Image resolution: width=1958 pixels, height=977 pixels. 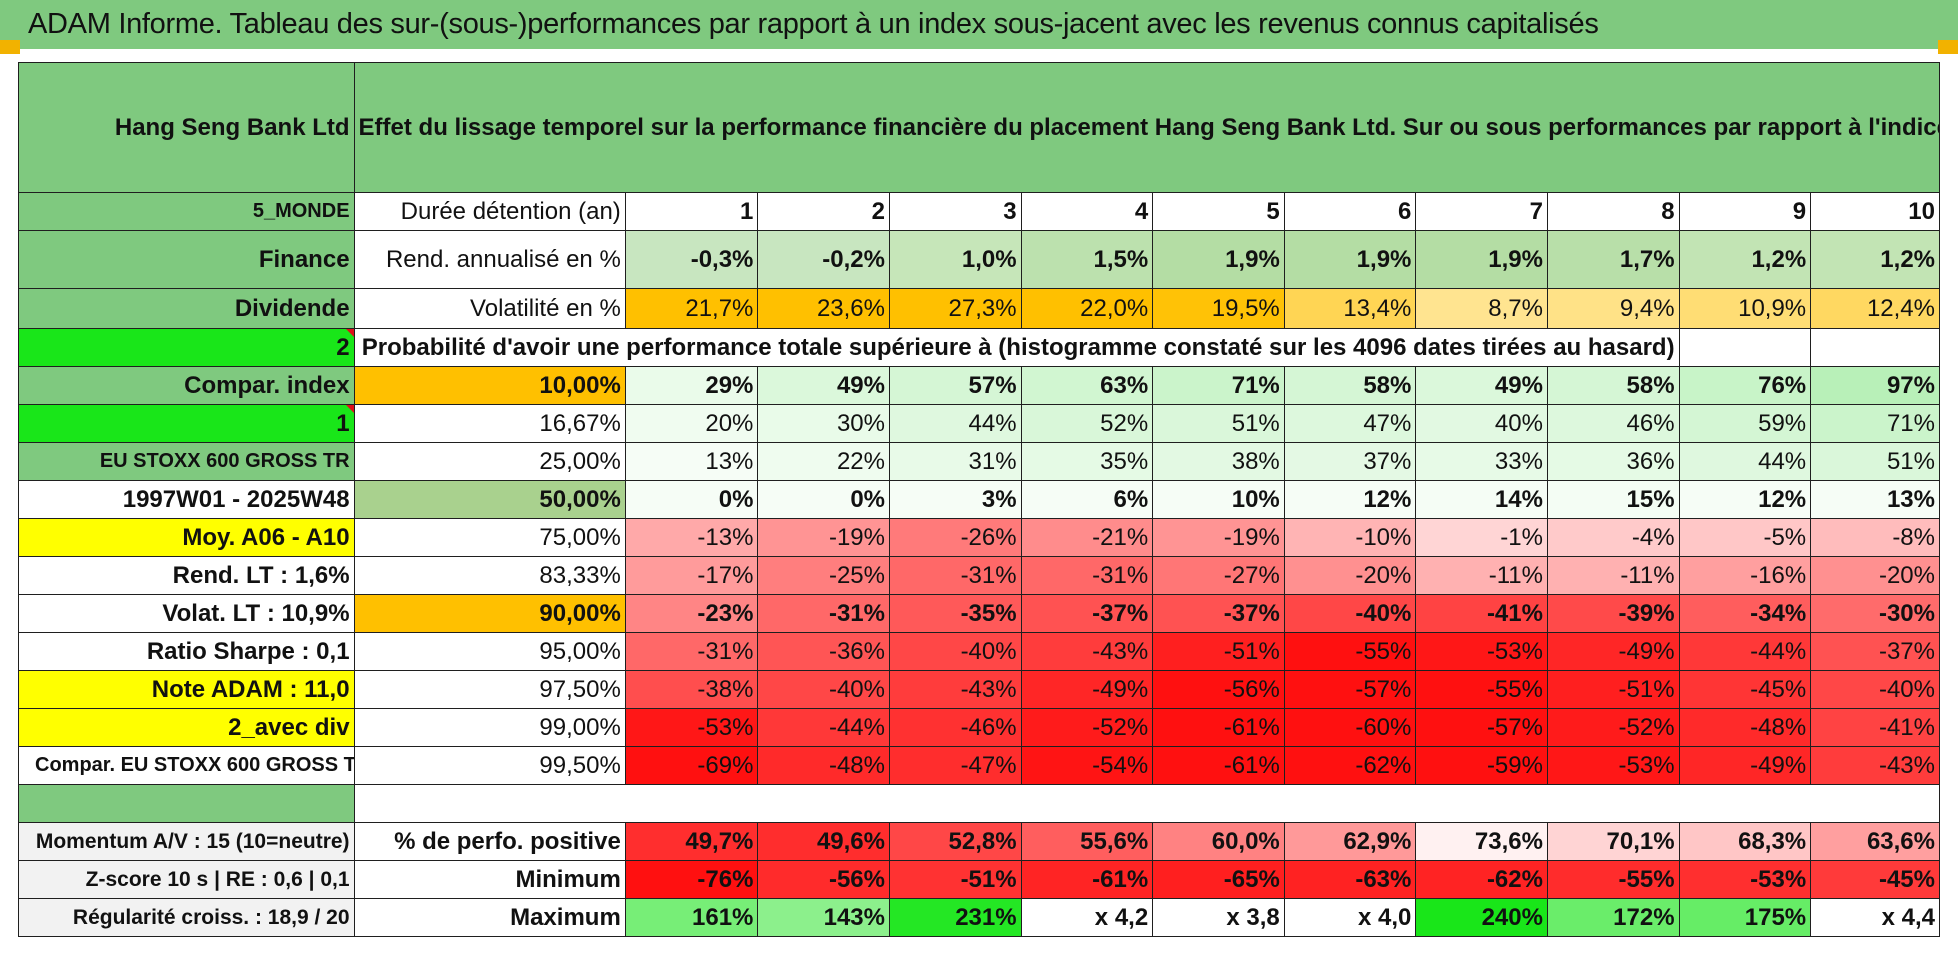 I want to click on prob-cell-r1-10: 97%, so click(x=1875, y=385).